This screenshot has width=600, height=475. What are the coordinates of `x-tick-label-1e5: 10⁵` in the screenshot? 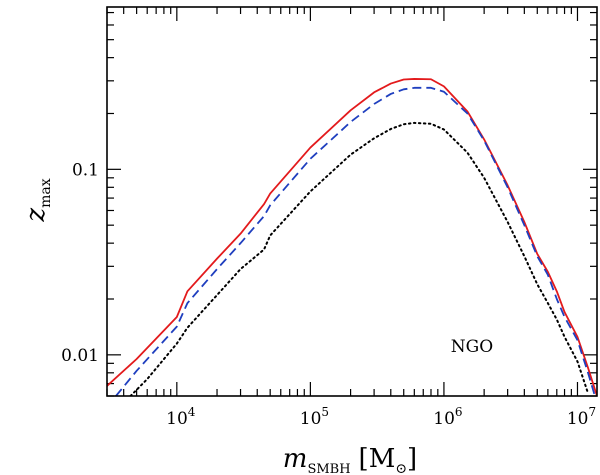 It's located at (314, 417).